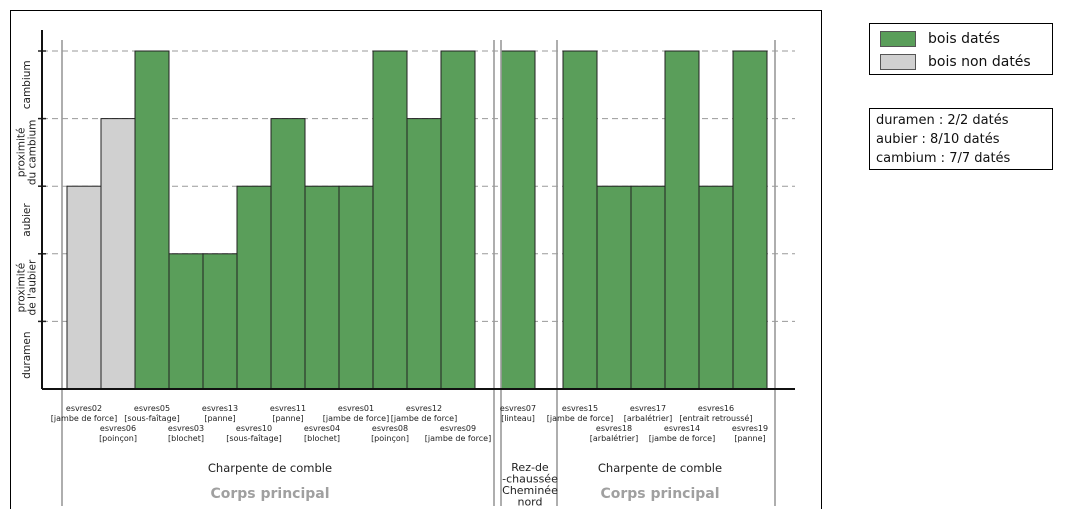  What do you see at coordinates (322, 287) in the screenshot?
I see `bar-esvres04` at bounding box center [322, 287].